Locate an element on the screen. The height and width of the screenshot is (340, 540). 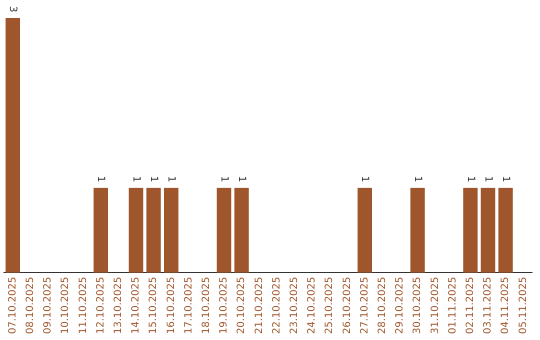
x-tick-label: 30.10.2025 is located at coordinates (418, 305).